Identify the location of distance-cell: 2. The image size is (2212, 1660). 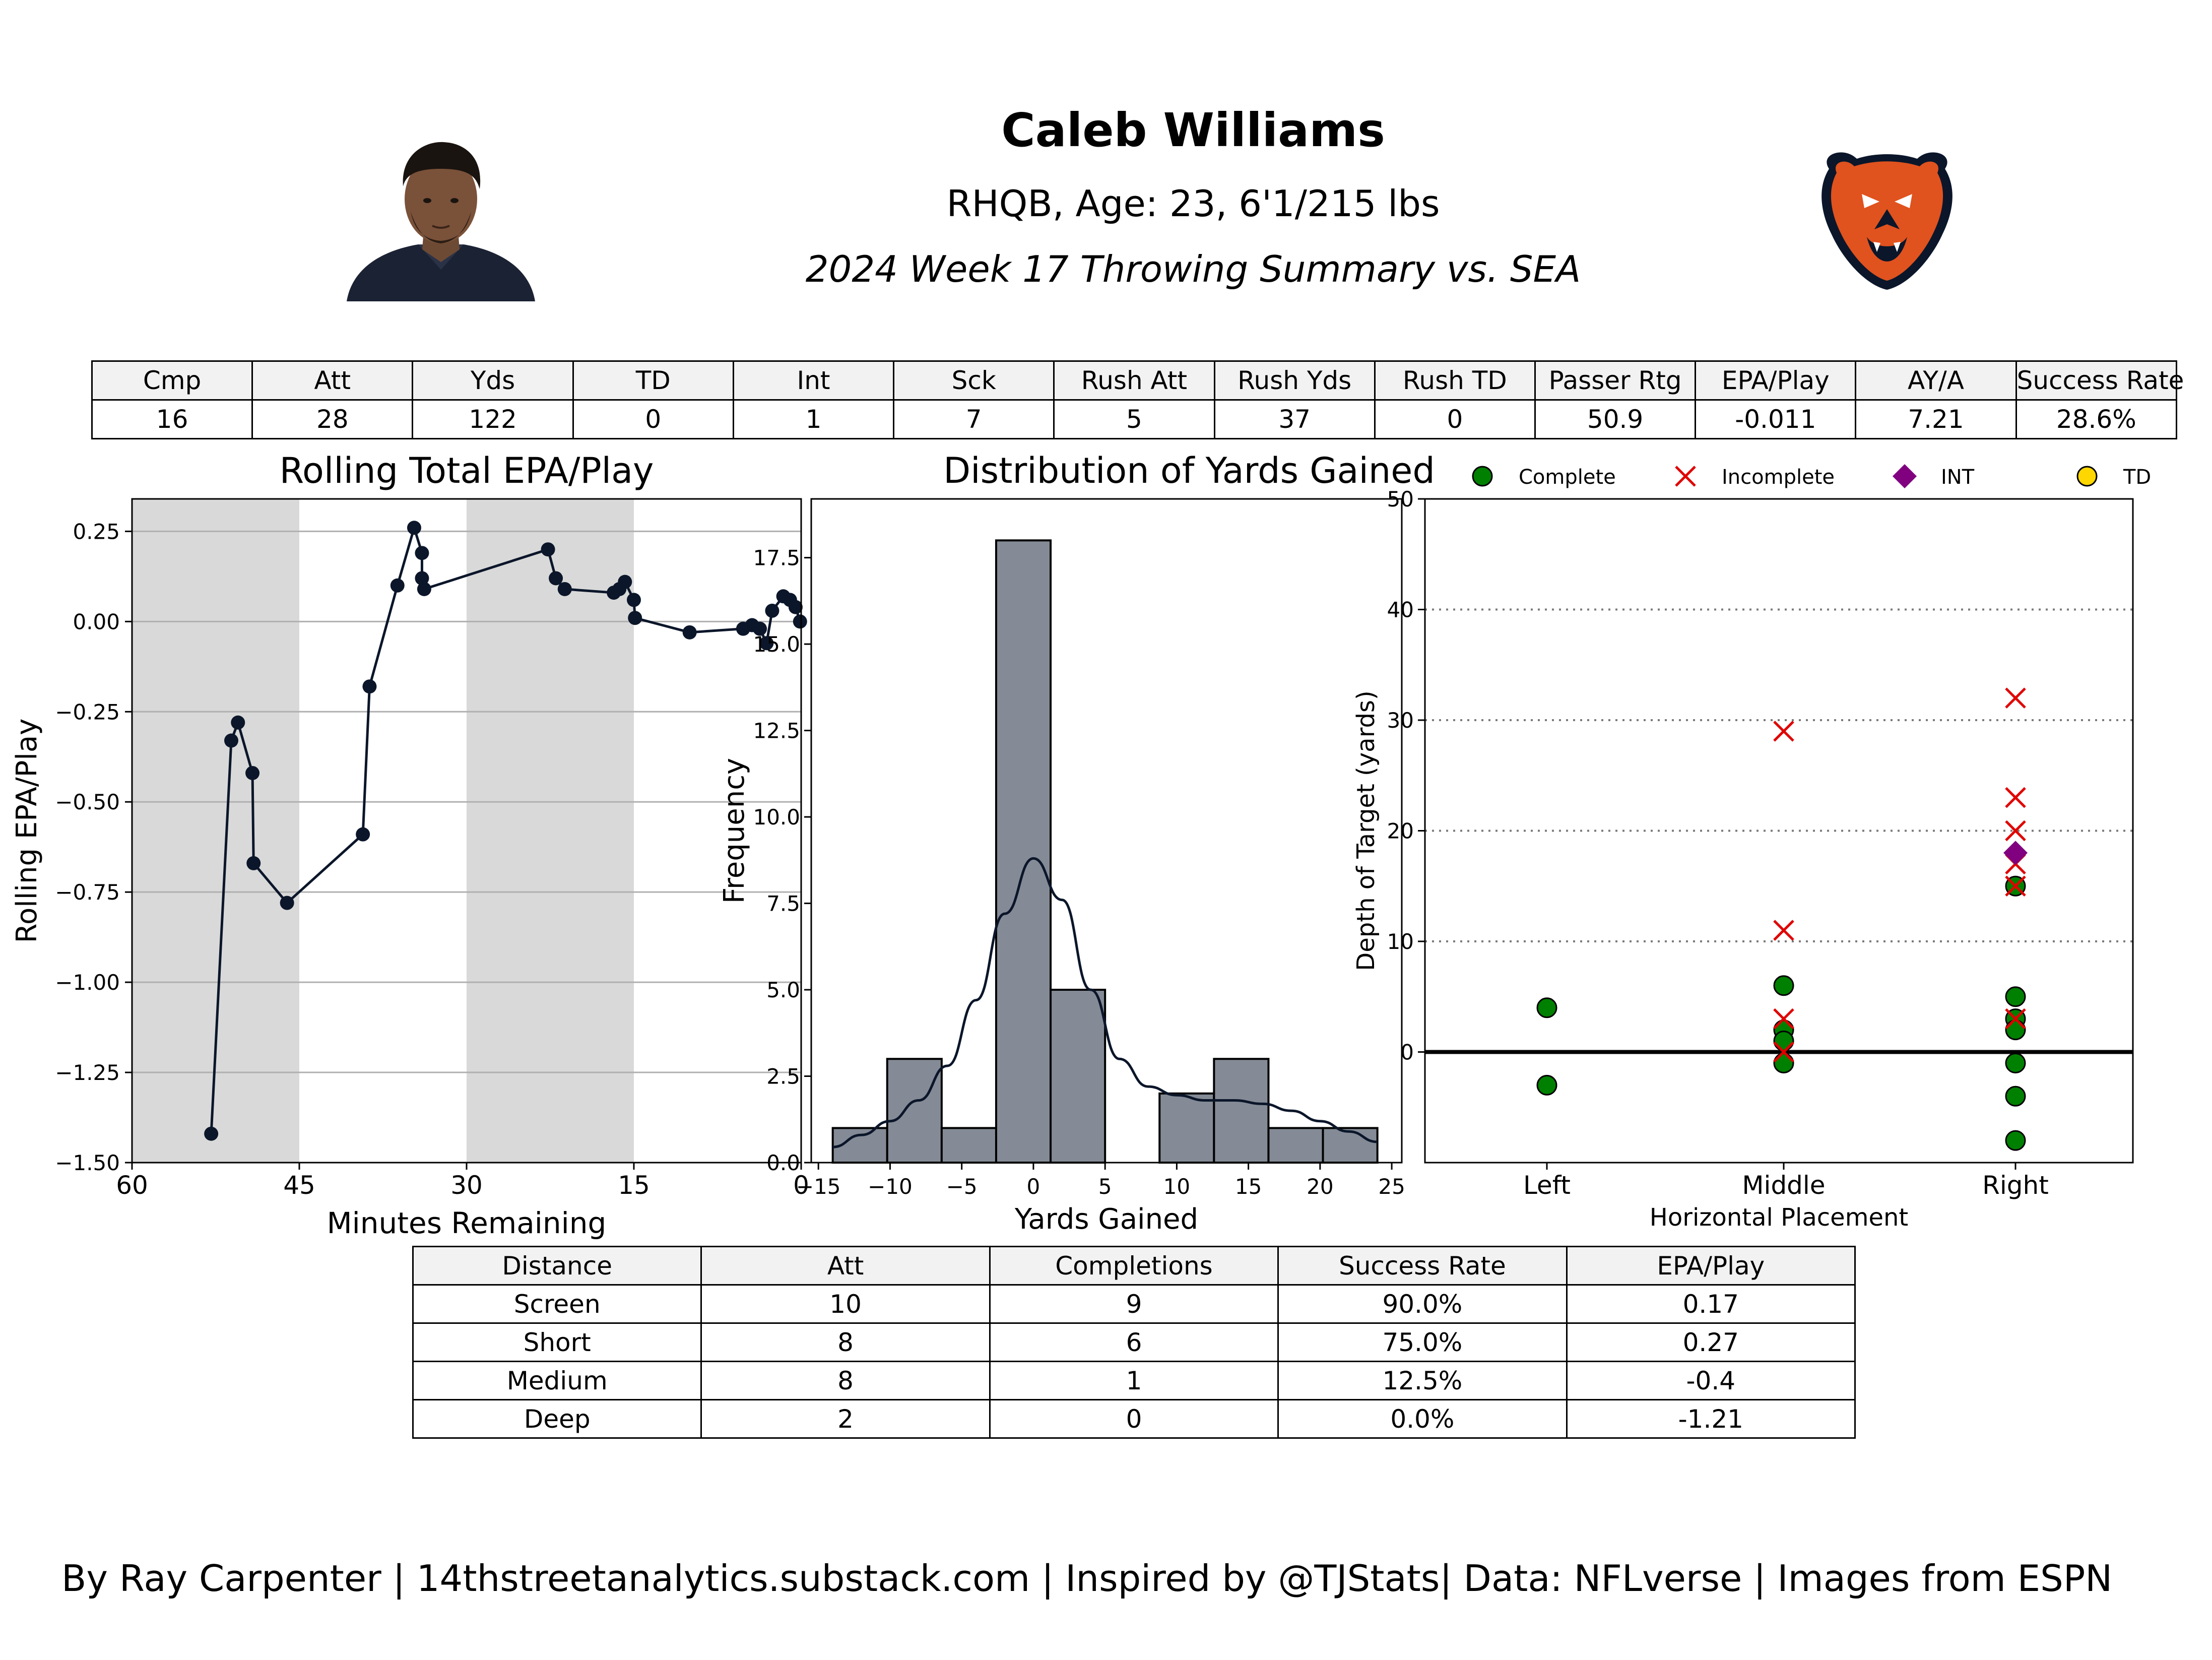
(845, 1419).